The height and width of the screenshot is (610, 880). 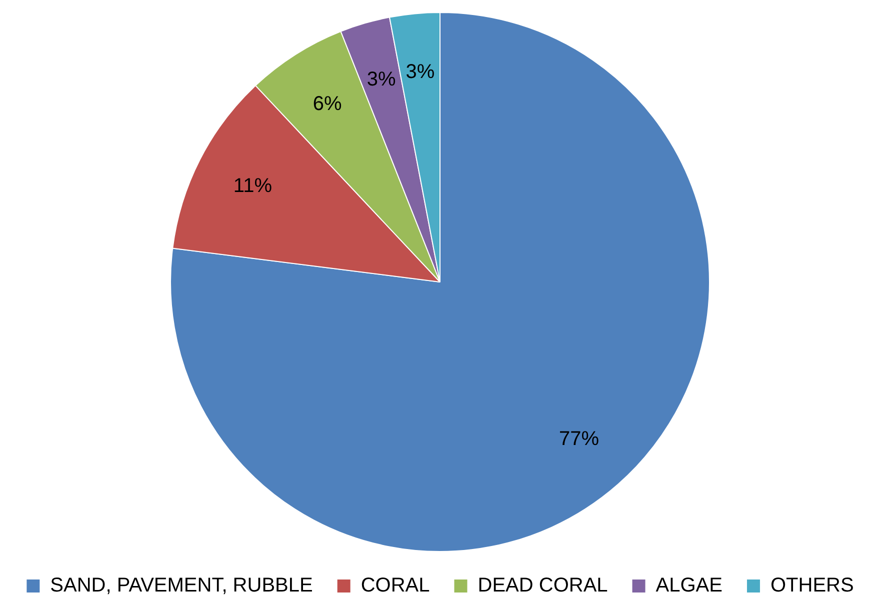 What do you see at coordinates (252, 186) in the screenshot?
I see `data-label: 11%` at bounding box center [252, 186].